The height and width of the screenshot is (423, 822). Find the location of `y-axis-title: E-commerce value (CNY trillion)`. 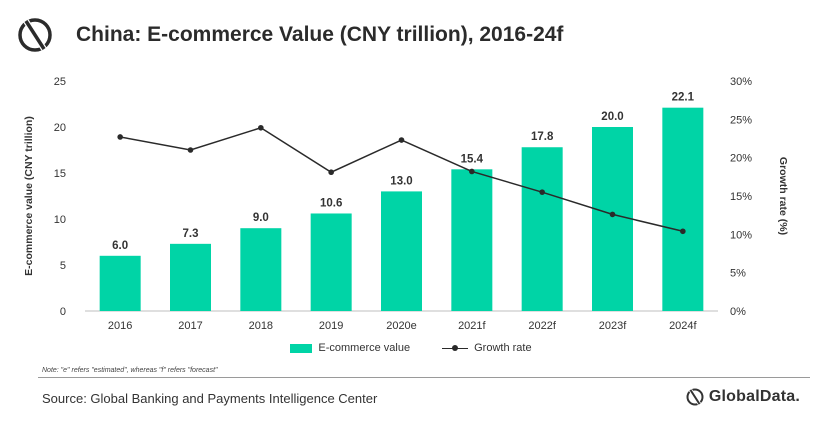

y-axis-title: E-commerce value (CNY trillion) is located at coordinates (29, 196).